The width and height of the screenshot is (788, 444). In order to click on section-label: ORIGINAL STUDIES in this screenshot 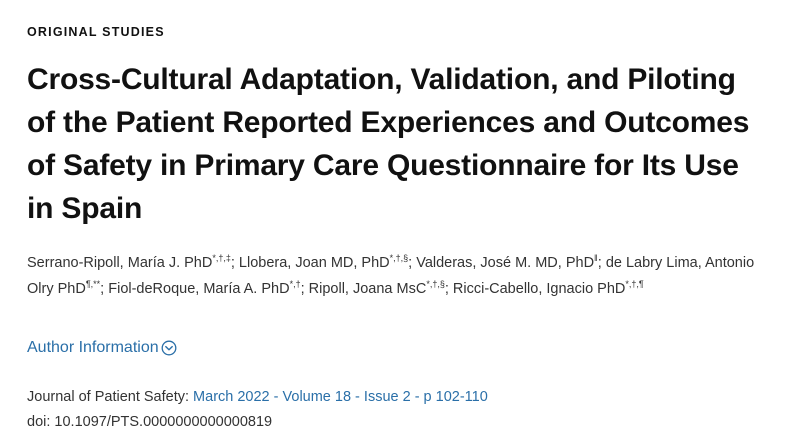, I will do `click(96, 32)`.